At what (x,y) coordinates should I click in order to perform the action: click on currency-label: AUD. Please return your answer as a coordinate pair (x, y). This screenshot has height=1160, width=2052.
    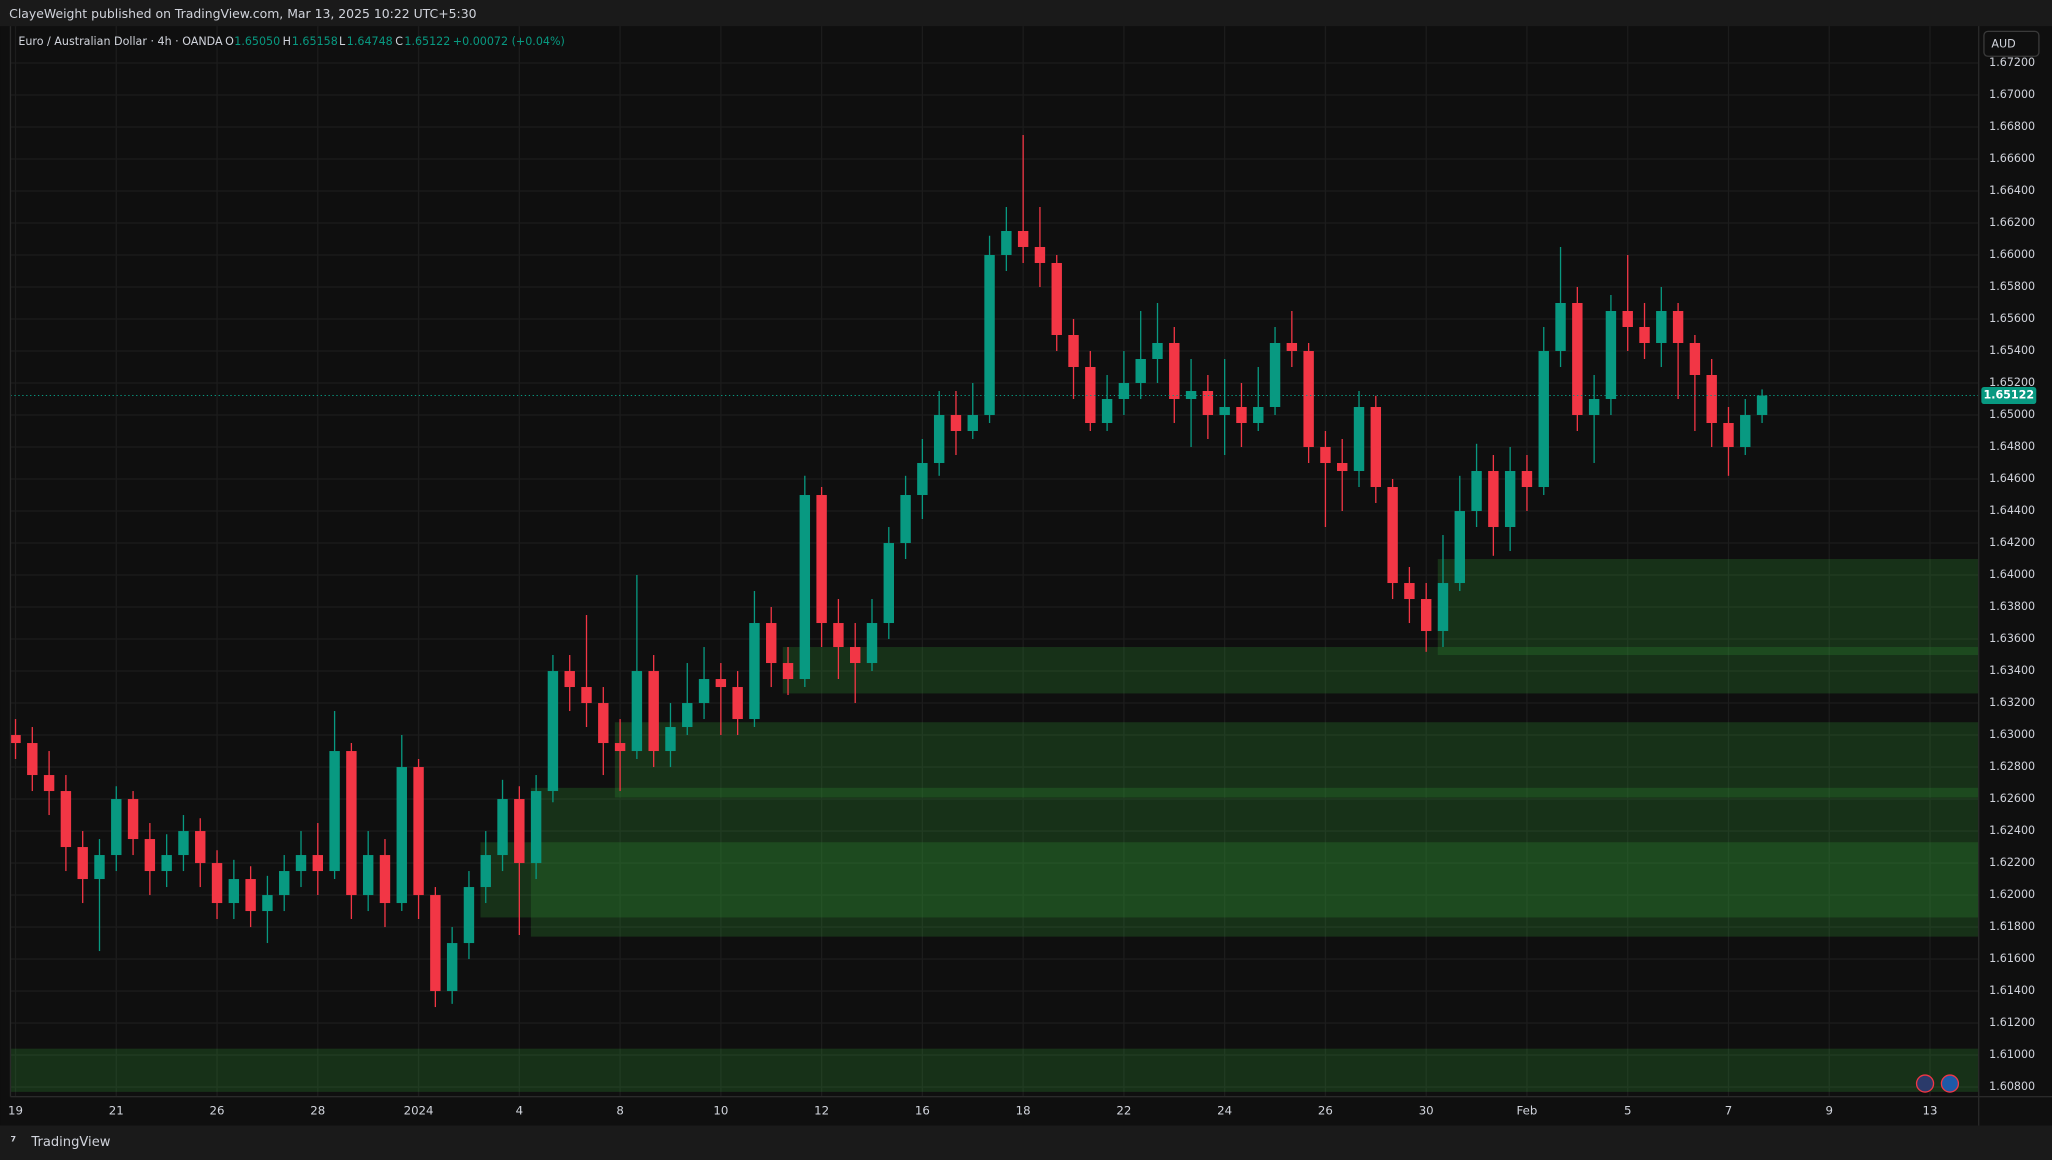
    Looking at the image, I should click on (2003, 43).